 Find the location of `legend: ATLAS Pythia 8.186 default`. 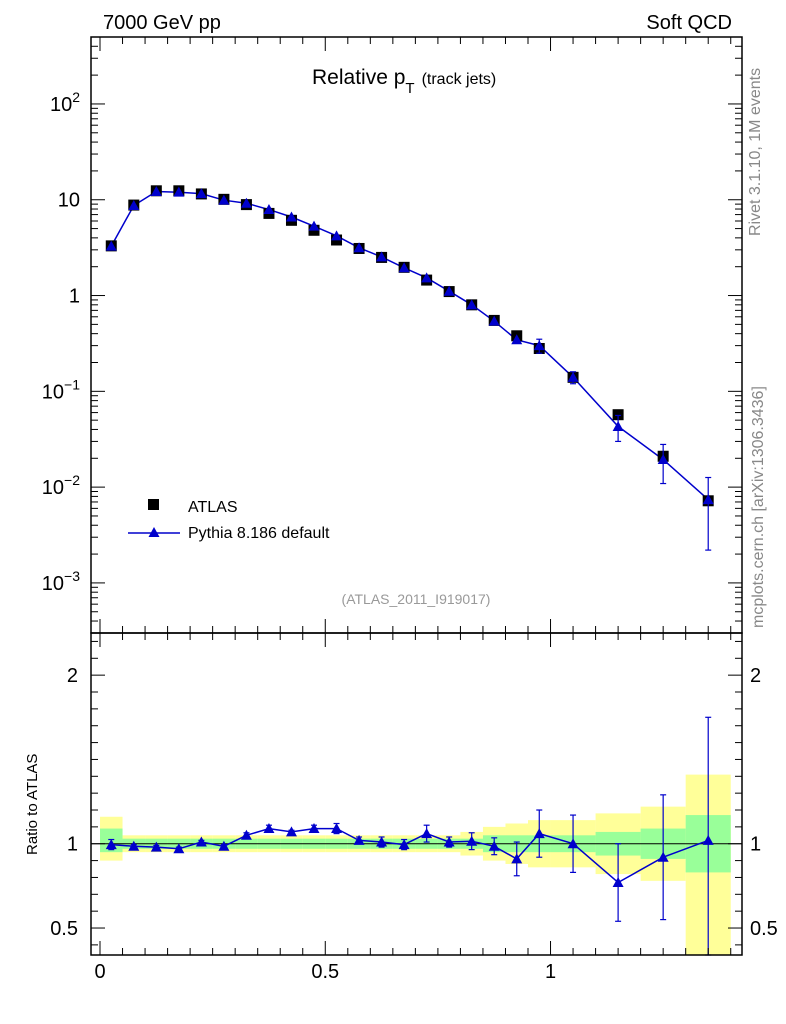

legend: ATLAS Pythia 8.186 default is located at coordinates (229, 520).